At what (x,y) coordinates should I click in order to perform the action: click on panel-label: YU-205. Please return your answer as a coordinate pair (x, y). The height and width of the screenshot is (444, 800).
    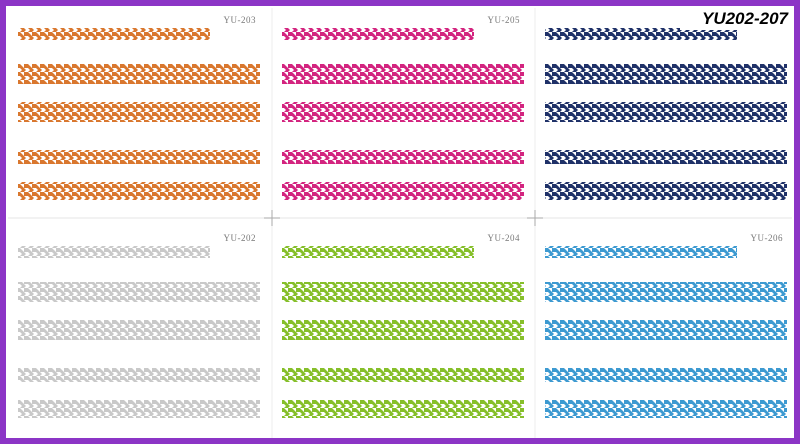
    Looking at the image, I should click on (504, 20).